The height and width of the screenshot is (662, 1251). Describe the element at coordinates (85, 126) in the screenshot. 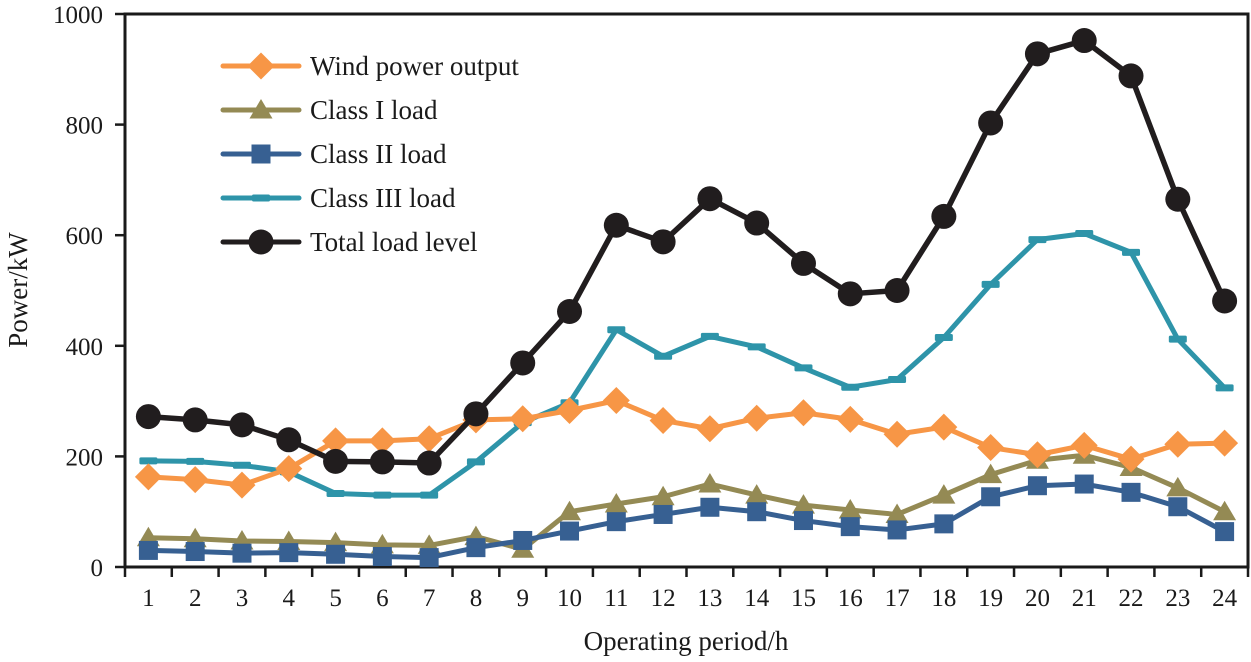

I see `y-tick-label: 800` at that location.